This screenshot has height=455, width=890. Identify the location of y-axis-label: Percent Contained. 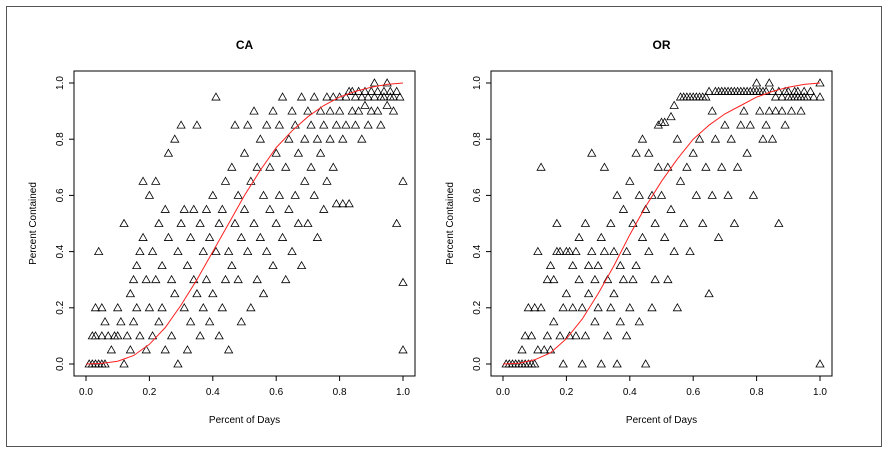
(33, 223).